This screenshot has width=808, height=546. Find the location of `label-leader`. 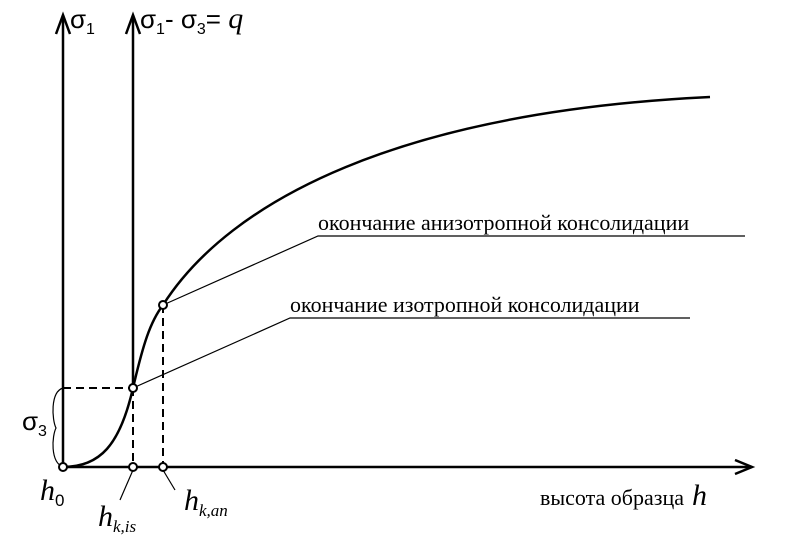

label-leader is located at coordinates (147, 485).